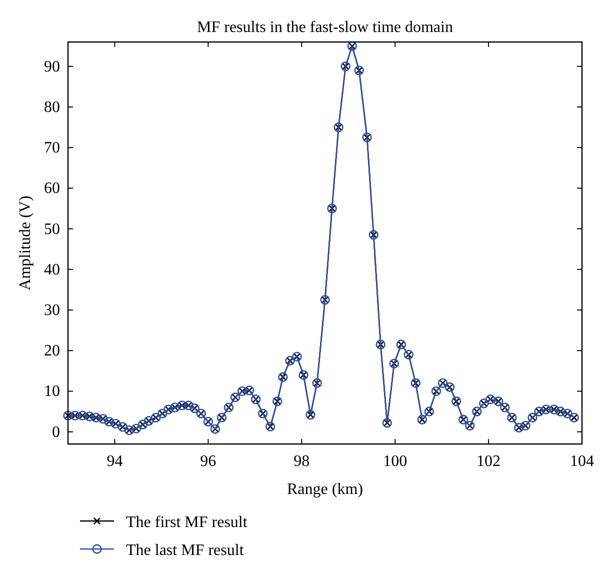 The height and width of the screenshot is (584, 610). What do you see at coordinates (582, 461) in the screenshot?
I see `x-tick-label: 104` at bounding box center [582, 461].